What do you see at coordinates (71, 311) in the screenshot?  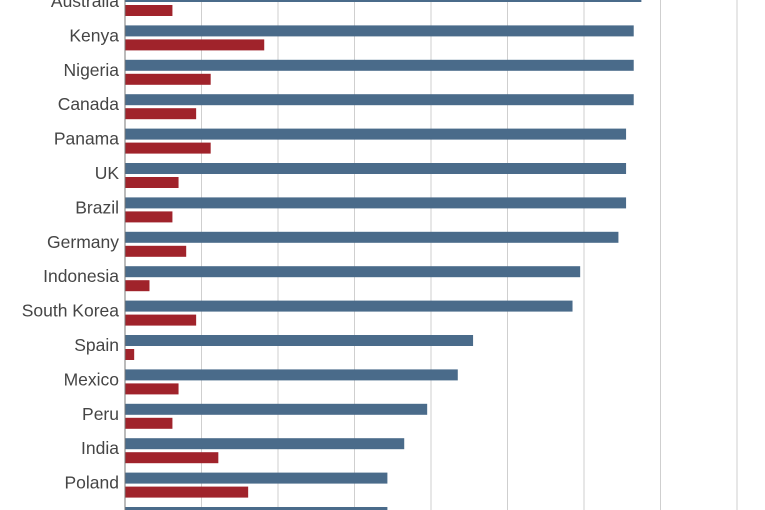 I see `category-label: South Korea` at bounding box center [71, 311].